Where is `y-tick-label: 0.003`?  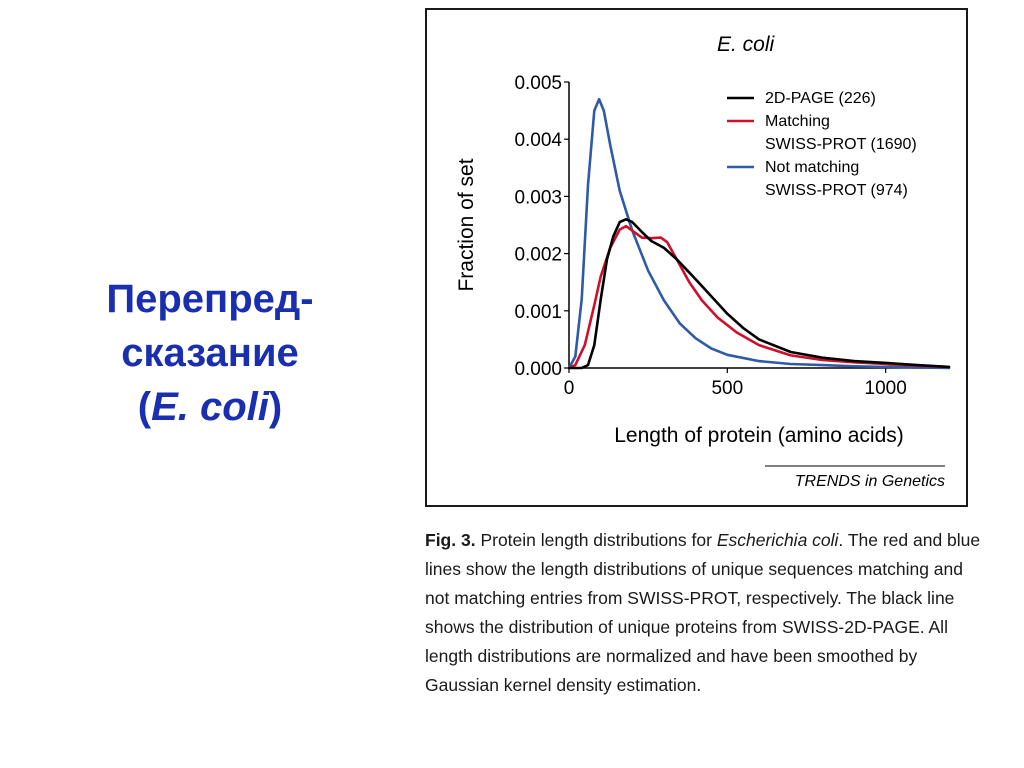 y-tick-label: 0.003 is located at coordinates (538, 197).